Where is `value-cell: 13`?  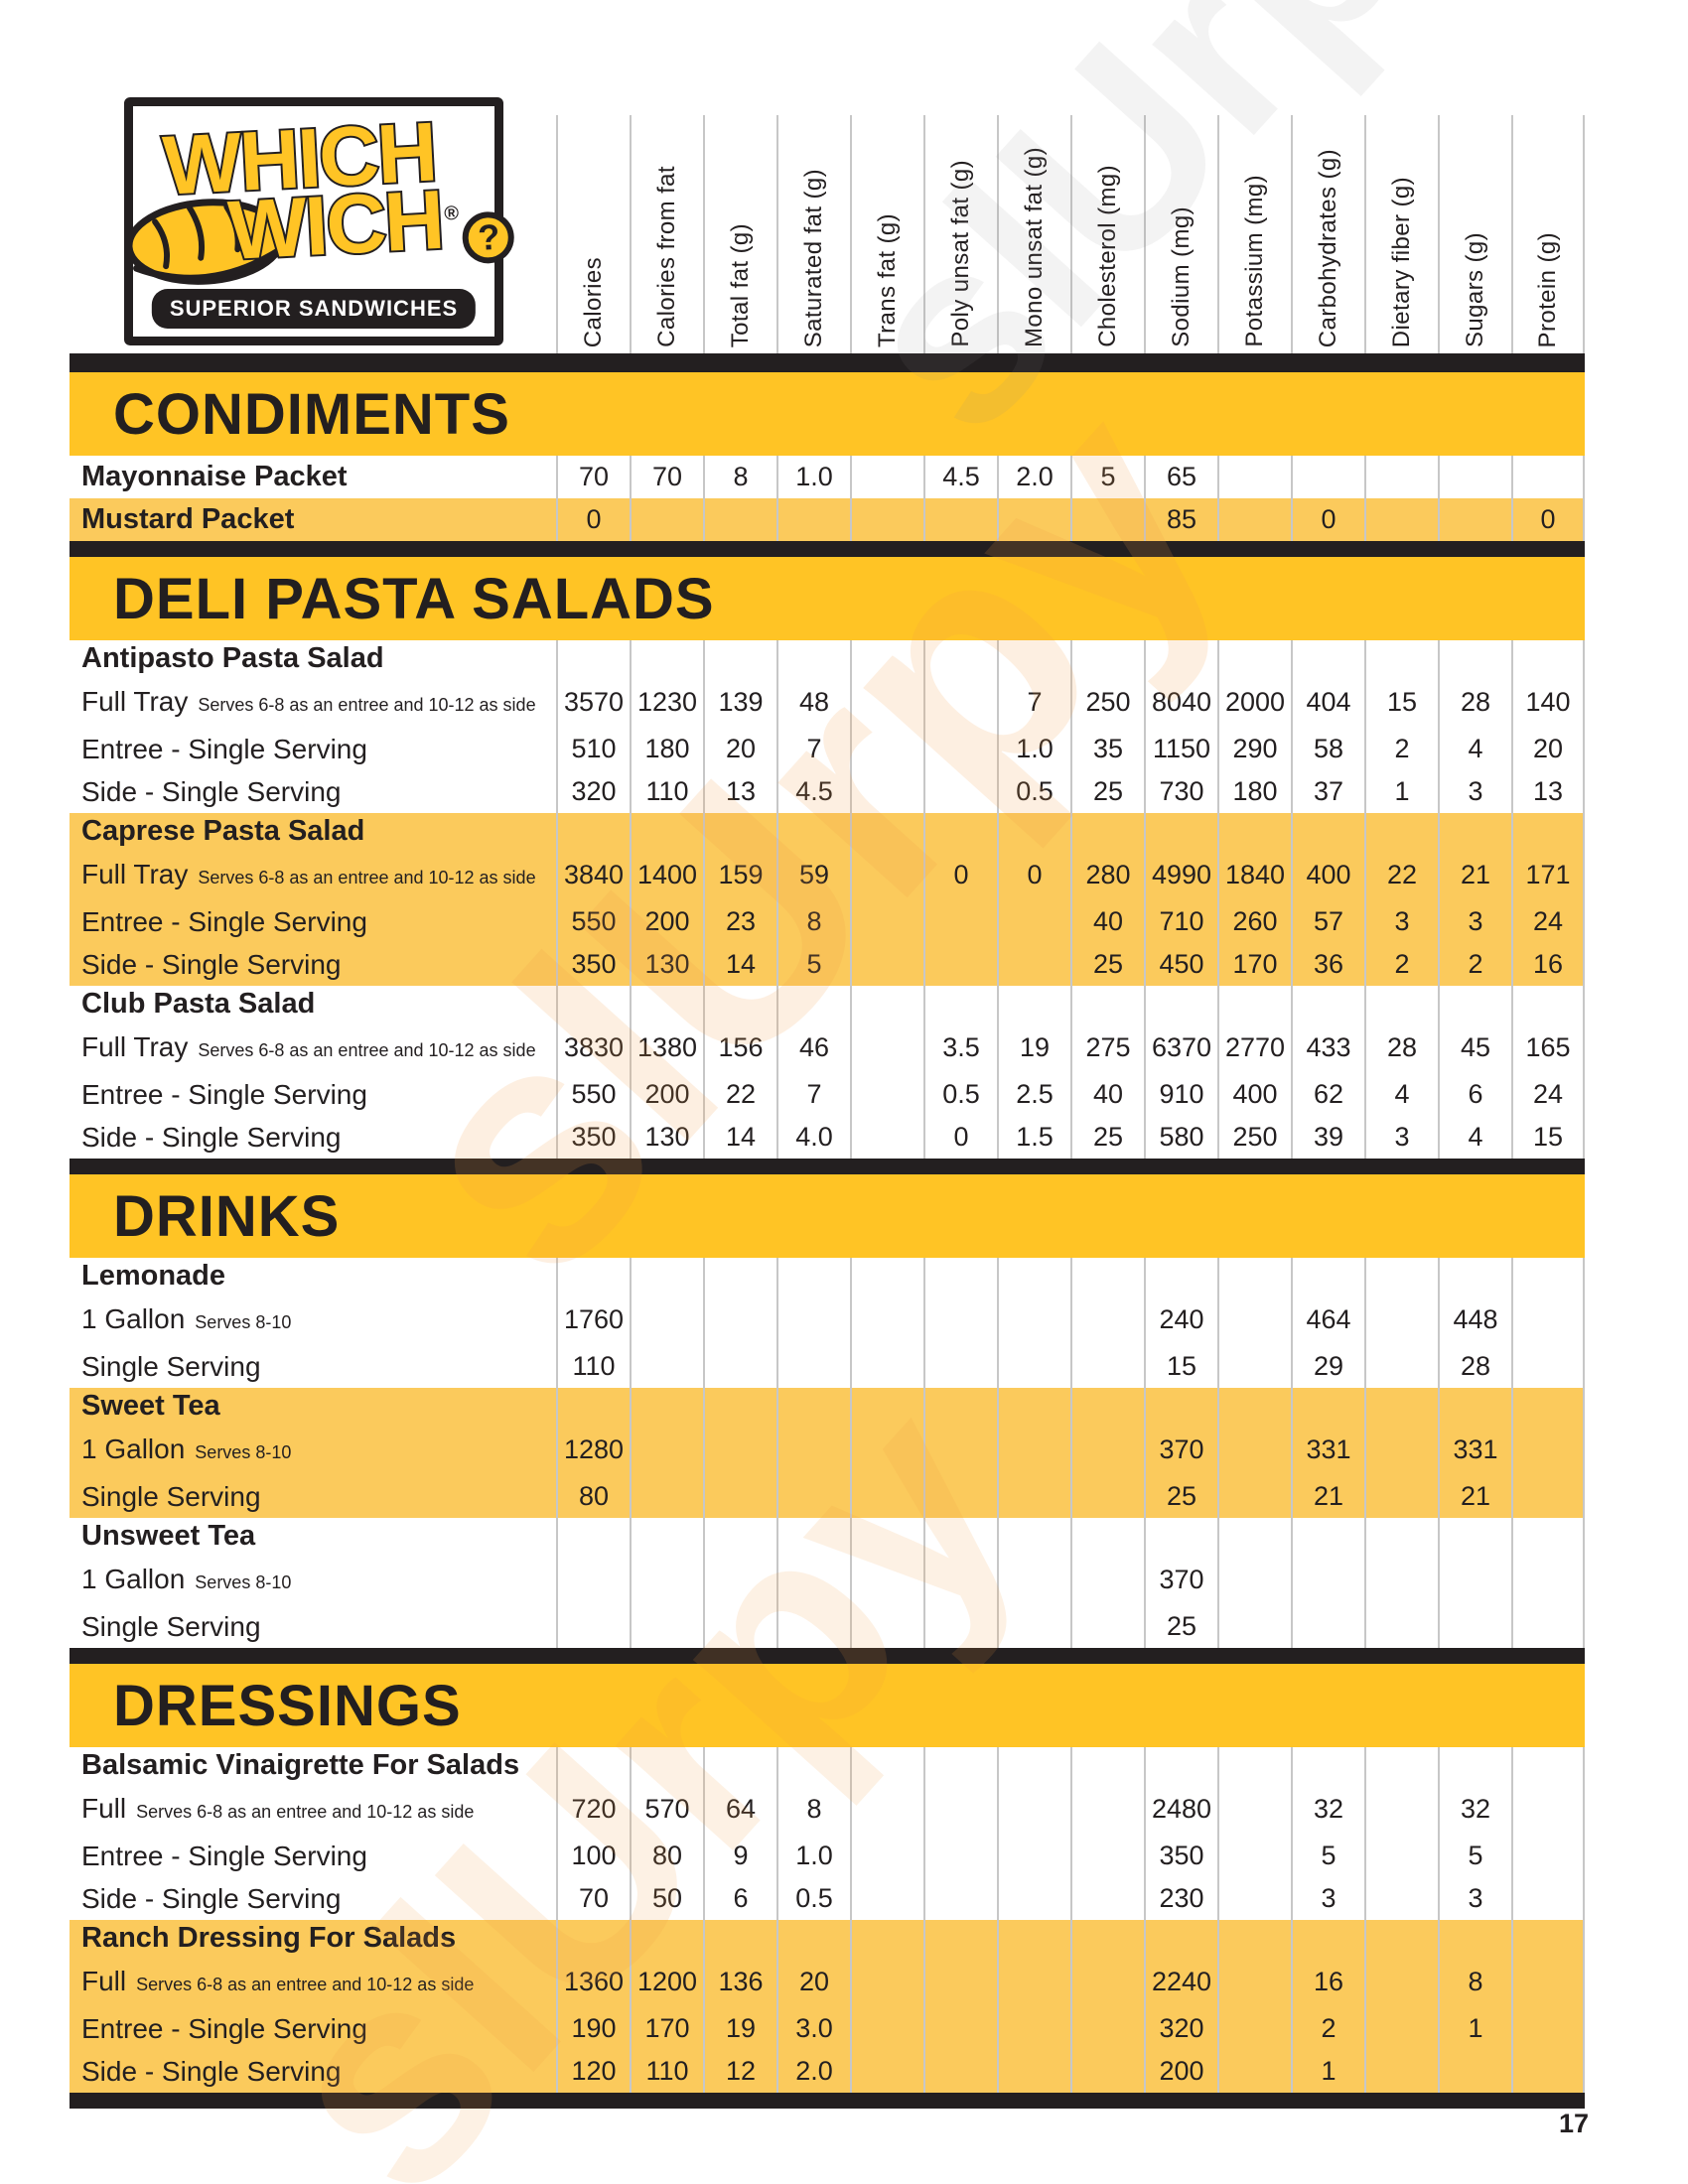 value-cell: 13 is located at coordinates (1548, 791).